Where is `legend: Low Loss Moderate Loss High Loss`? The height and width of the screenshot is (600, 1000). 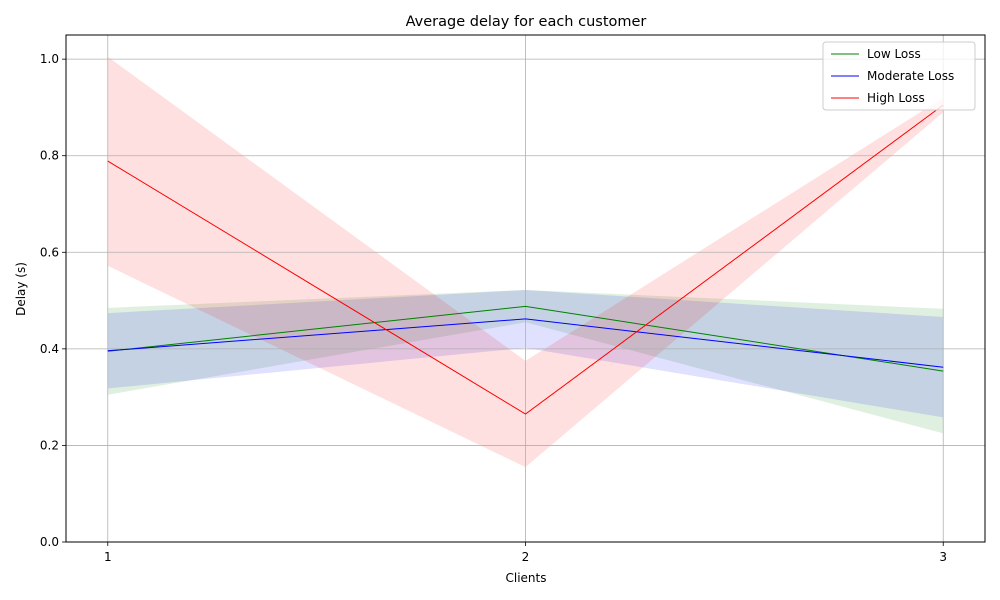
legend: Low Loss Moderate Loss High Loss is located at coordinates (899, 76).